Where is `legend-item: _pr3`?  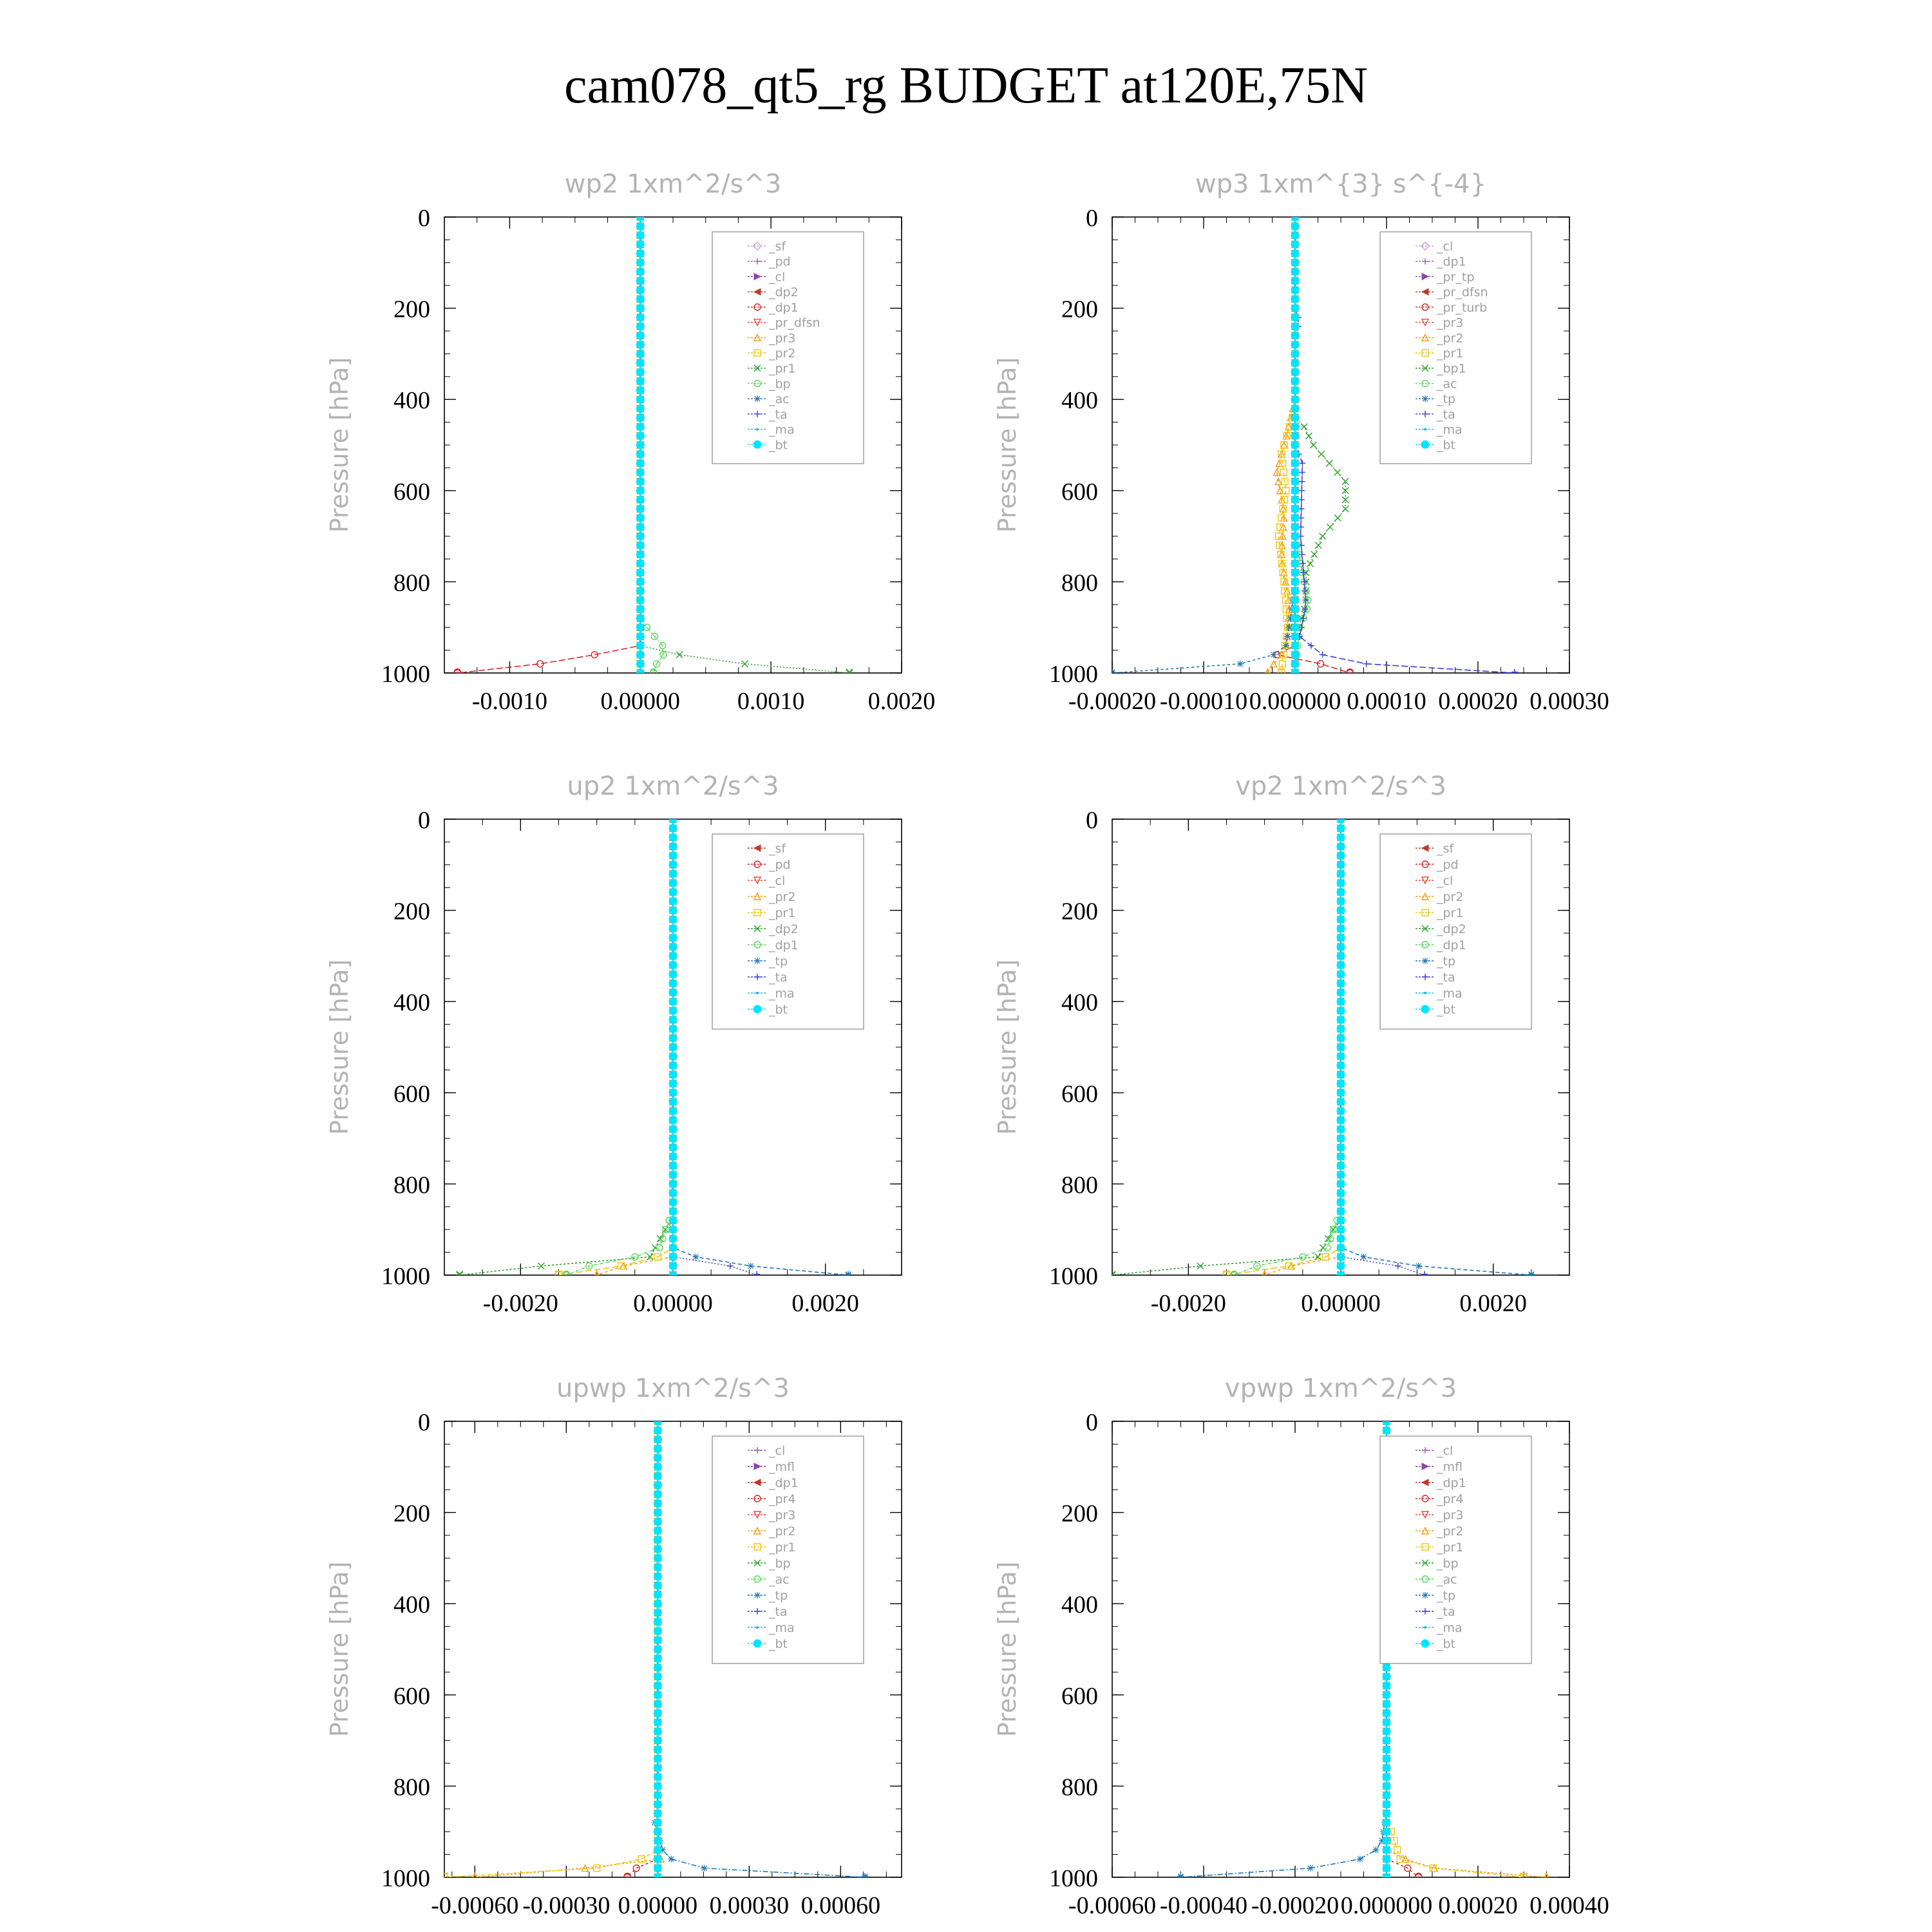
legend-item: _pr3 is located at coordinates (772, 1515).